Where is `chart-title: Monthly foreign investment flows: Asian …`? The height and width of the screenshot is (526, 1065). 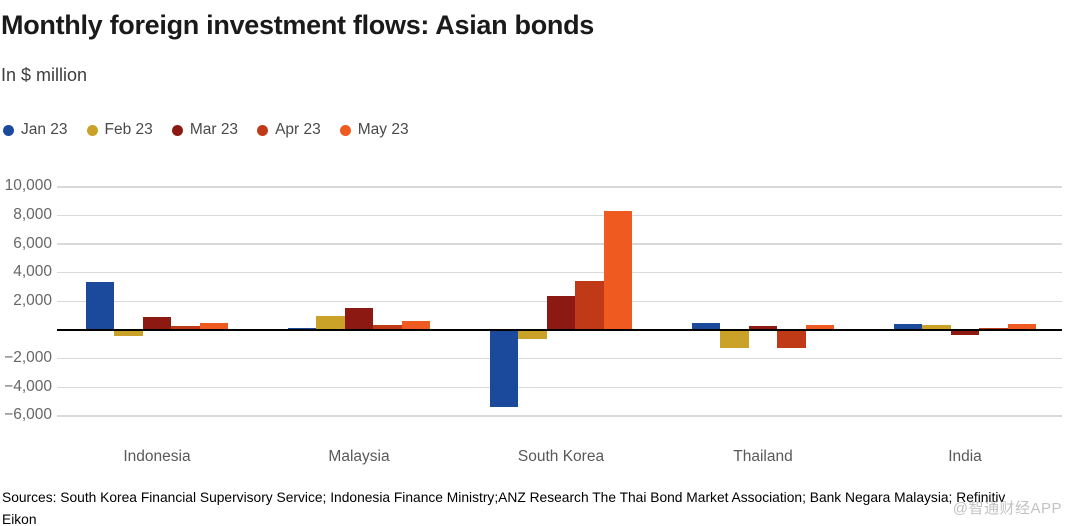 chart-title: Monthly foreign investment flows: Asian … is located at coordinates (298, 25).